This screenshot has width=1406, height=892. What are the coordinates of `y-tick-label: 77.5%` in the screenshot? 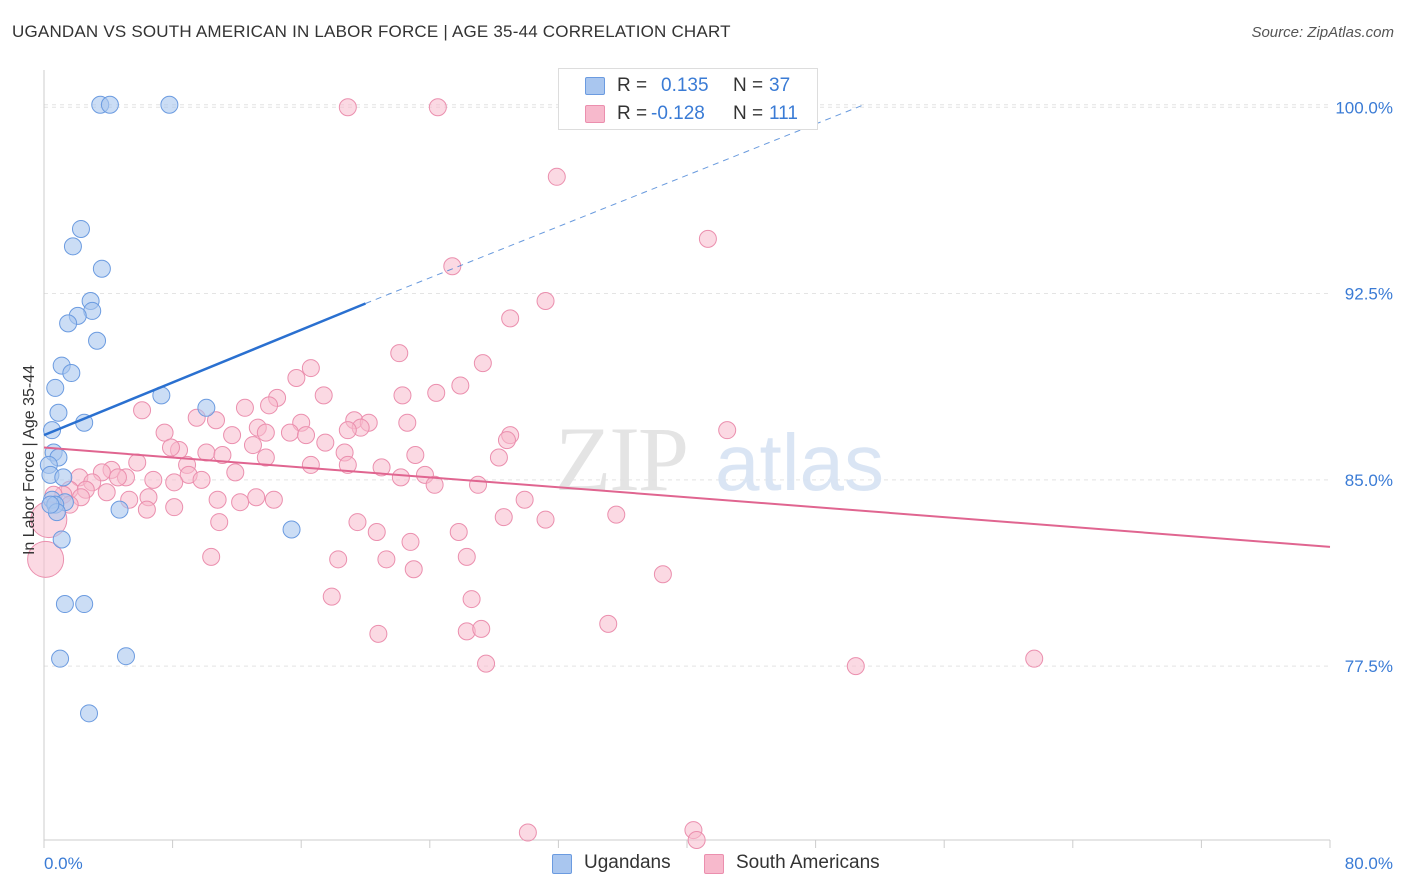 It's located at (1369, 666).